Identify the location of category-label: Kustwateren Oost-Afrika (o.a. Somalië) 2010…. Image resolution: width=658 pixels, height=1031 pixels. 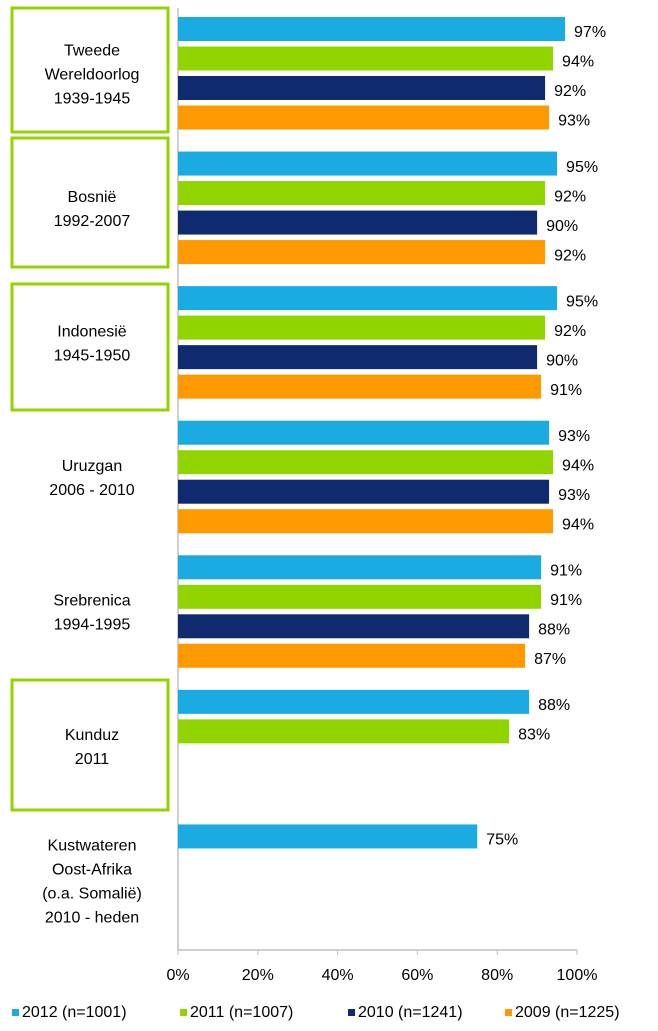
(92, 882).